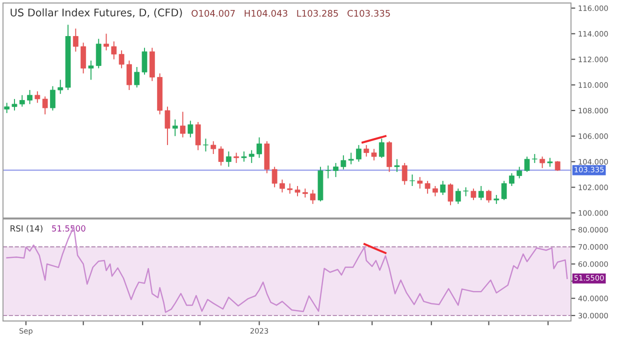 Image resolution: width=624 pixels, height=337 pixels. I want to click on text: RSI (14), so click(26, 229).